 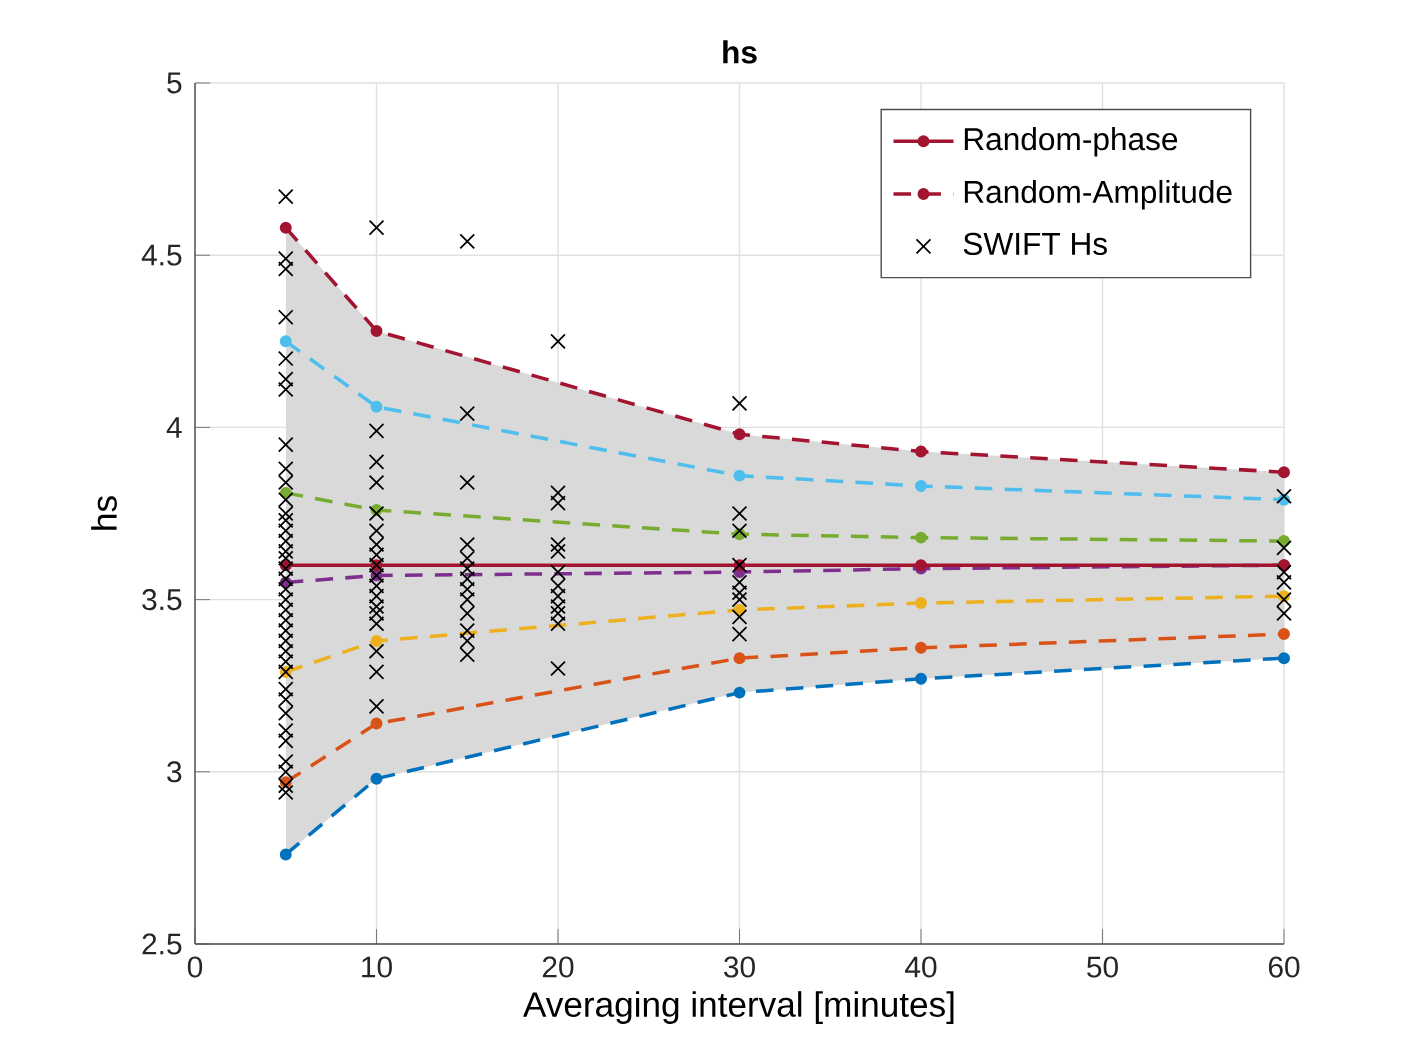 What do you see at coordinates (740, 52) in the screenshot?
I see `chart-title: hs` at bounding box center [740, 52].